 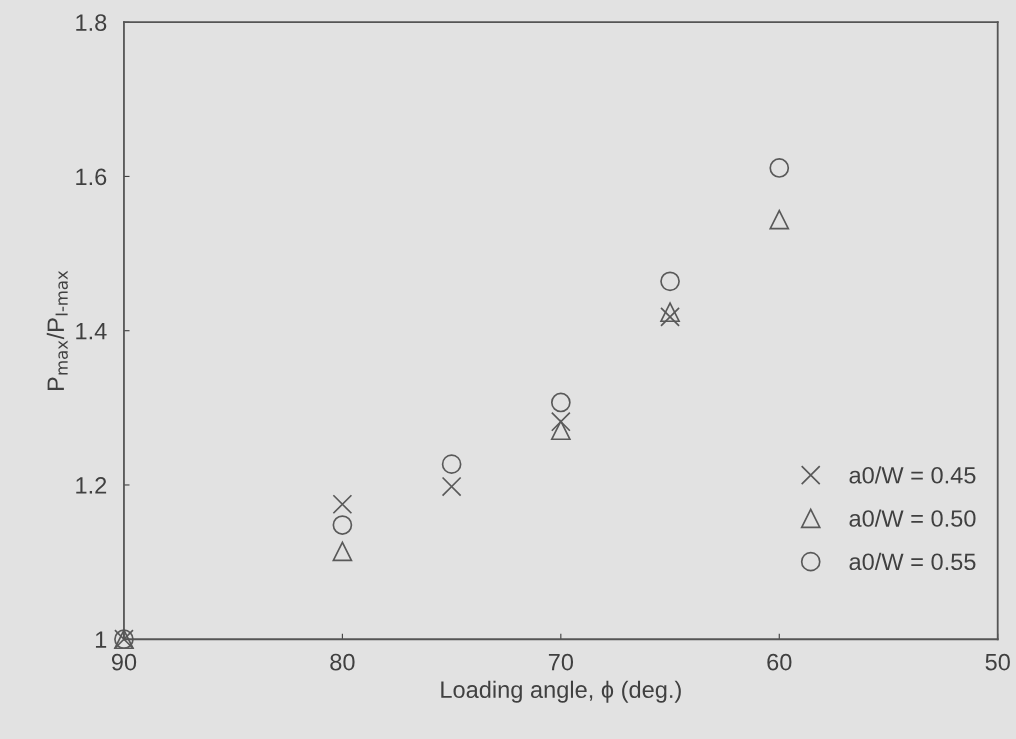 What do you see at coordinates (779, 662) in the screenshot?
I see `x-tick-label: 60` at bounding box center [779, 662].